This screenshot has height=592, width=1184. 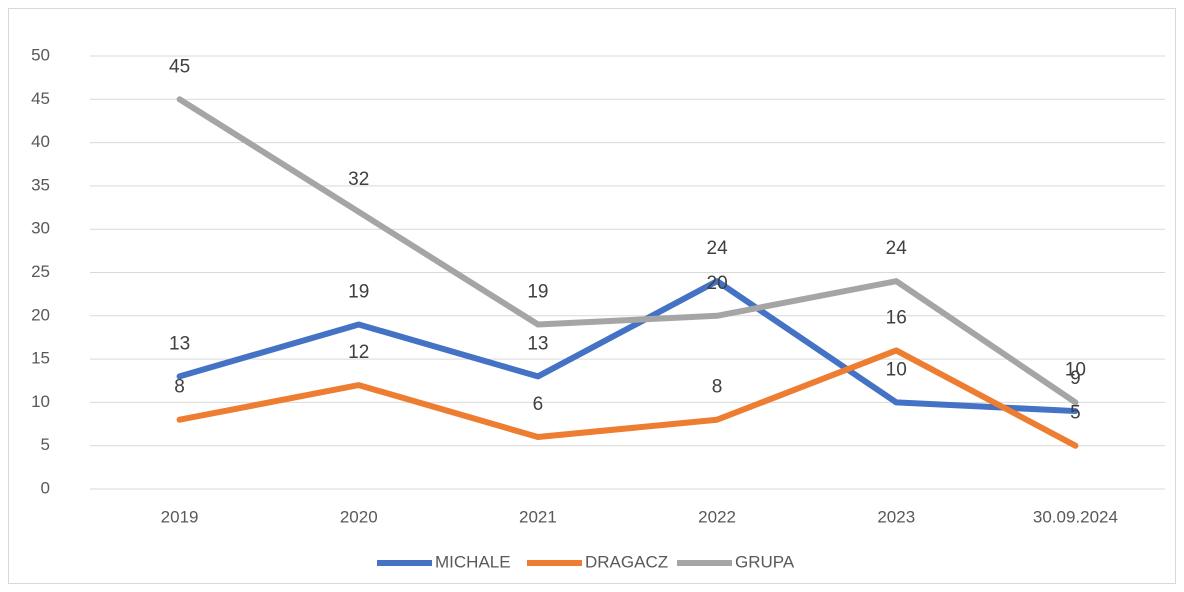 What do you see at coordinates (40, 98) in the screenshot?
I see `y-tick-label: 45` at bounding box center [40, 98].